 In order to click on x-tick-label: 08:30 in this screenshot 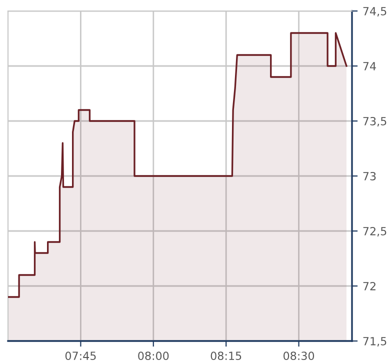, I will do `click(299, 356)`.